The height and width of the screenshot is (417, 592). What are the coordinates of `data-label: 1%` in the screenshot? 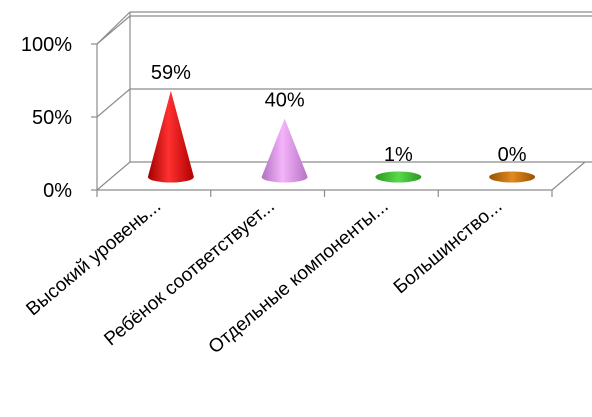 It's located at (398, 155).